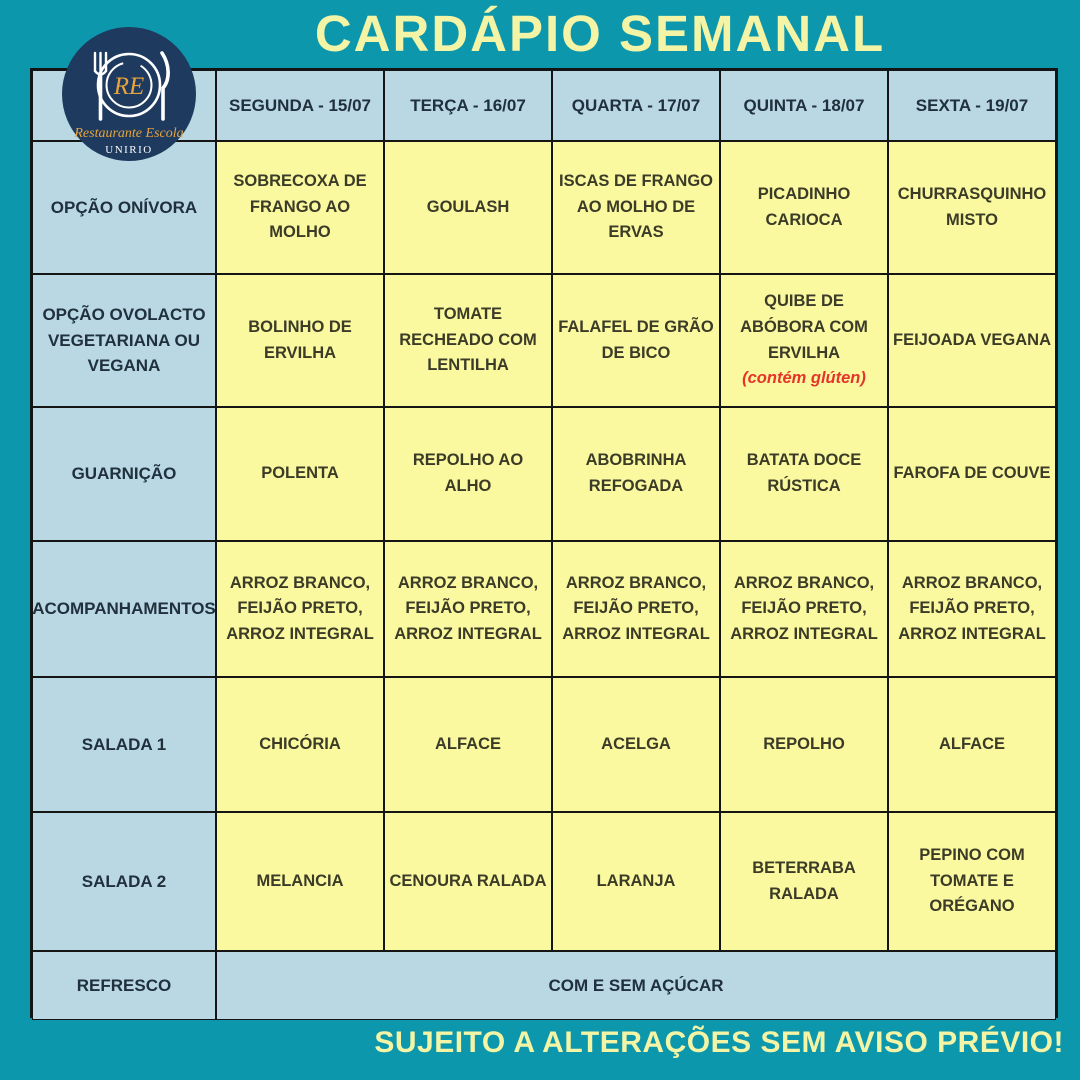 This screenshot has width=1080, height=1080. Describe the element at coordinates (300, 474) in the screenshot. I see `menu-cell: POLENTA` at that location.